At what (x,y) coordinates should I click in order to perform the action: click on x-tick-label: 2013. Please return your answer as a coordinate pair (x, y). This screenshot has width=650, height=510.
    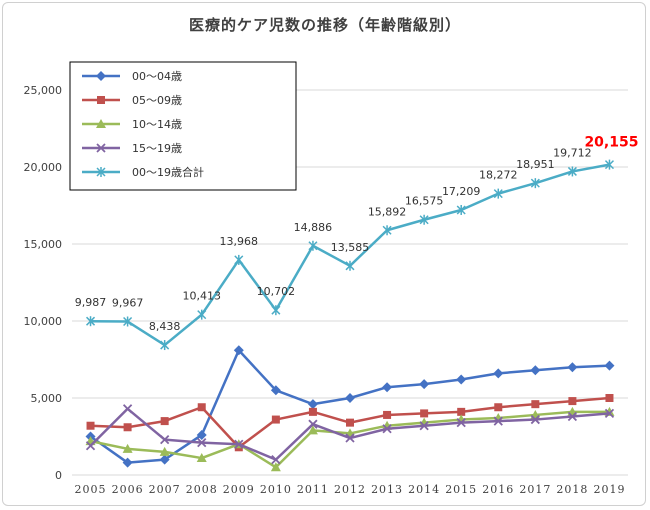
    Looking at the image, I should click on (387, 489).